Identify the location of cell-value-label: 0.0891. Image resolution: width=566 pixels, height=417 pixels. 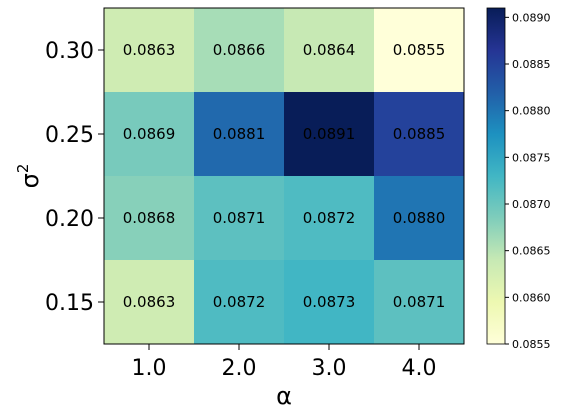
(329, 134).